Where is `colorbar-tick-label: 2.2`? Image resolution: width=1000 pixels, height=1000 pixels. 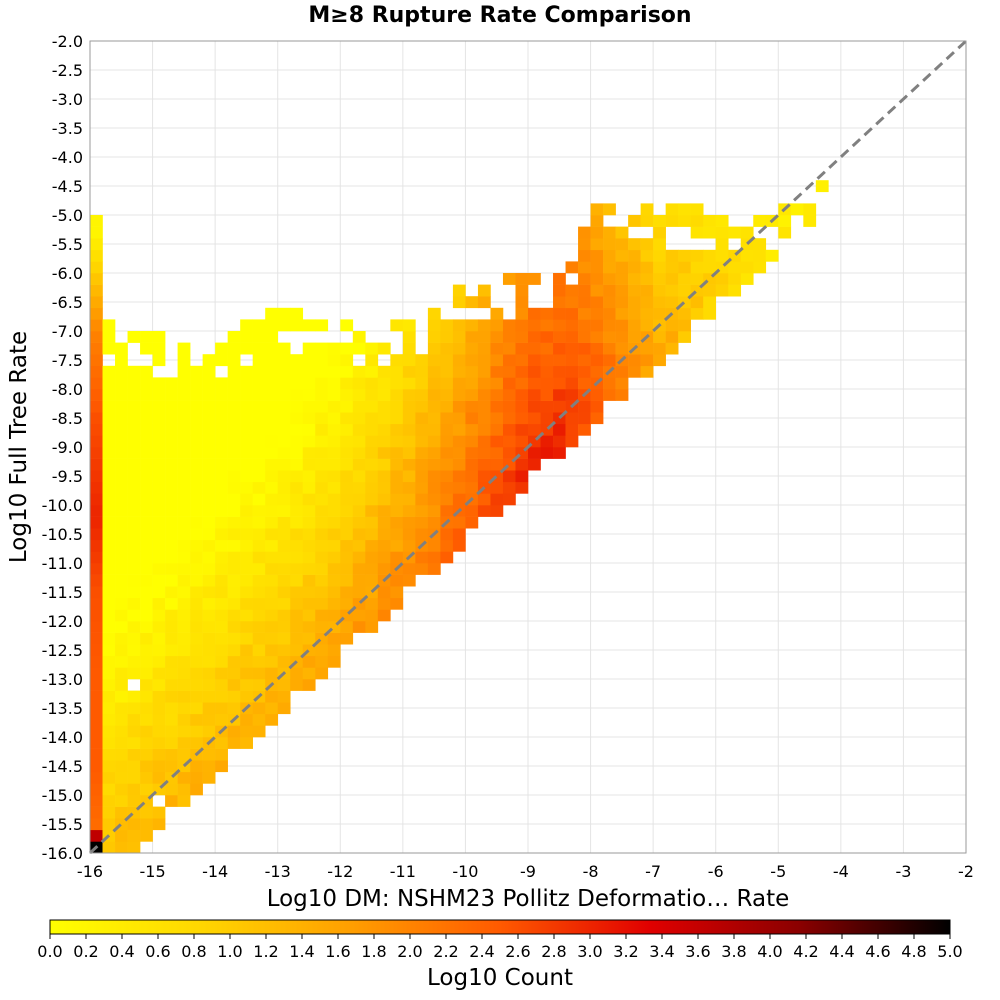
colorbar-tick-label: 2.2 is located at coordinates (445, 951).